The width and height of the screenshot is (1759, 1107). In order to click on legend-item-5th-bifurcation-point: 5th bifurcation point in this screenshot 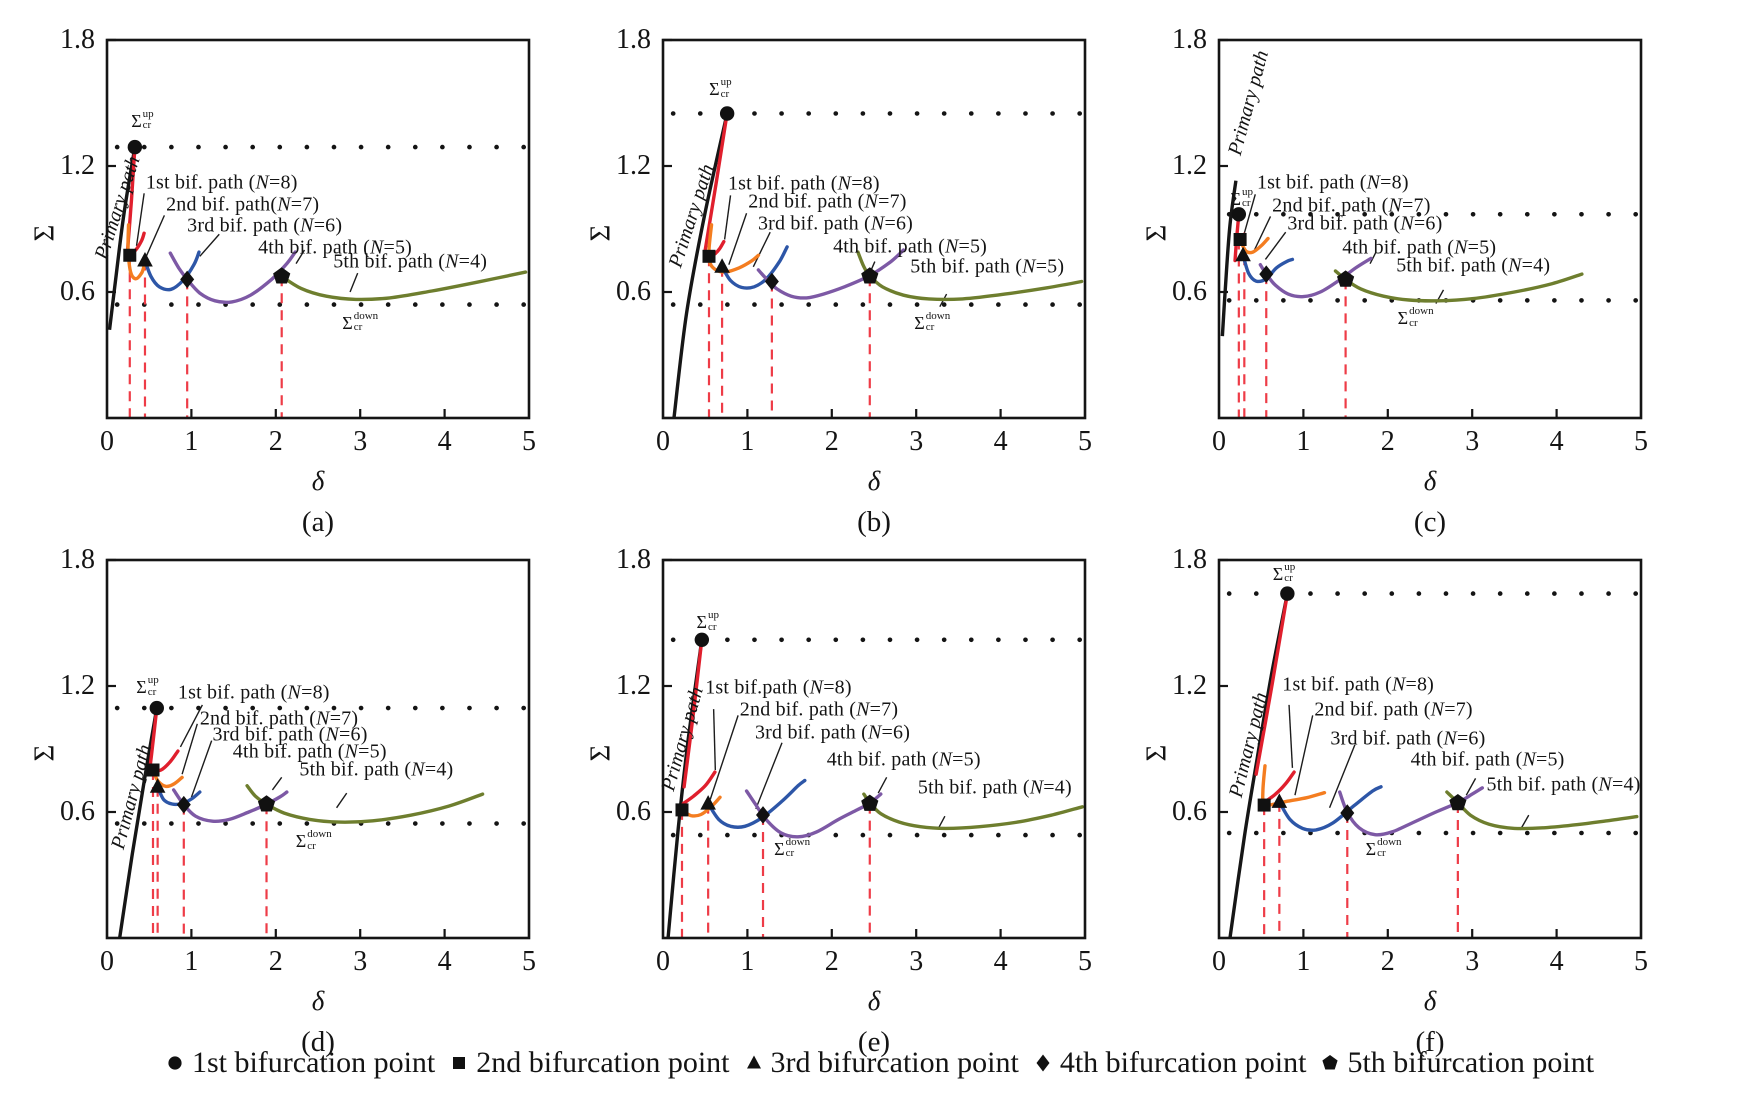, I will do `click(1457, 1063)`.